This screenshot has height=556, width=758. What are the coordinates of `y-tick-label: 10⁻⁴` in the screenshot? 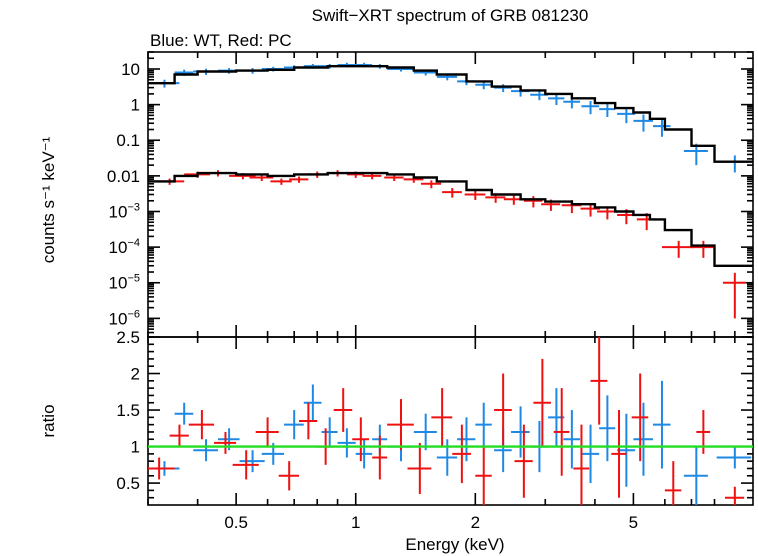 It's located at (124, 247).